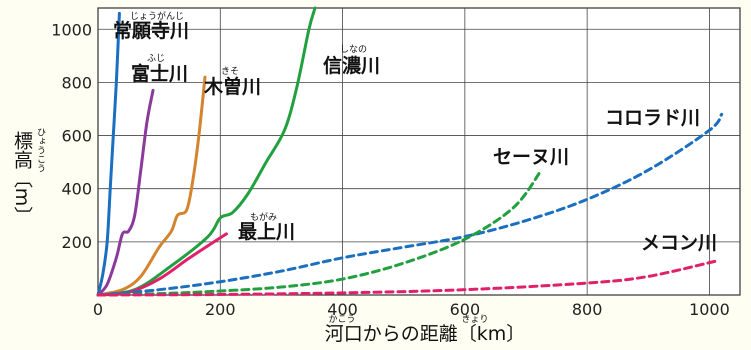 This screenshot has width=751, height=350. I want to click on y-tick-label: 1000, so click(71, 29).